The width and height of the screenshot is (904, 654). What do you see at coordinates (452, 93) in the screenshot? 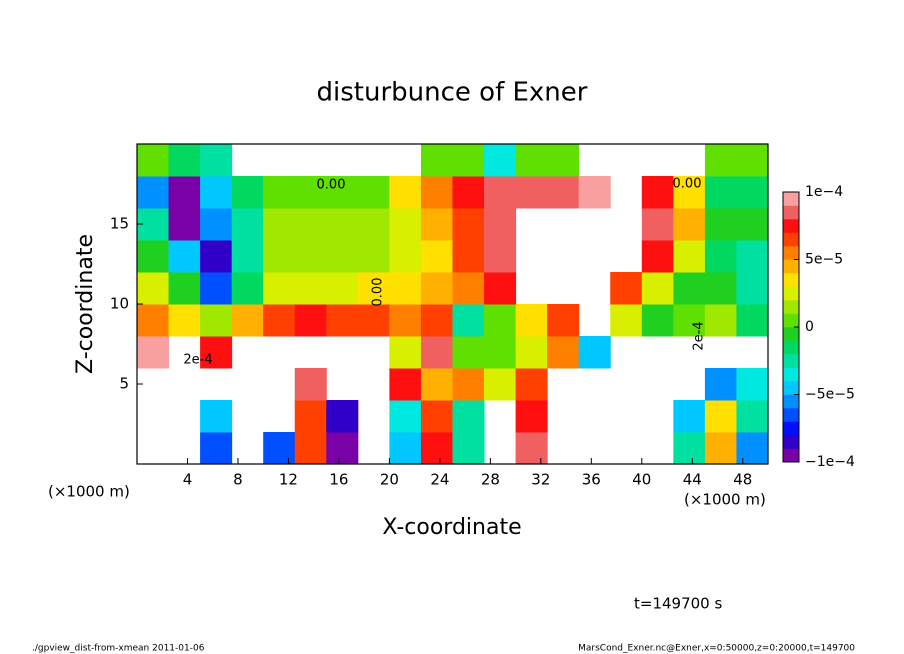
I see `chart-title: disturbunce of Exner` at bounding box center [452, 93].